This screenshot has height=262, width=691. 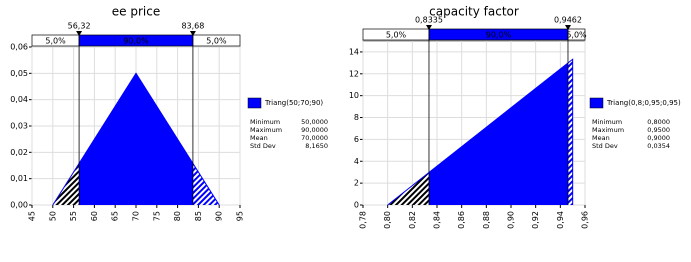 What do you see at coordinates (19, 73) in the screenshot?
I see `y-tick-label: 0,05` at bounding box center [19, 73].